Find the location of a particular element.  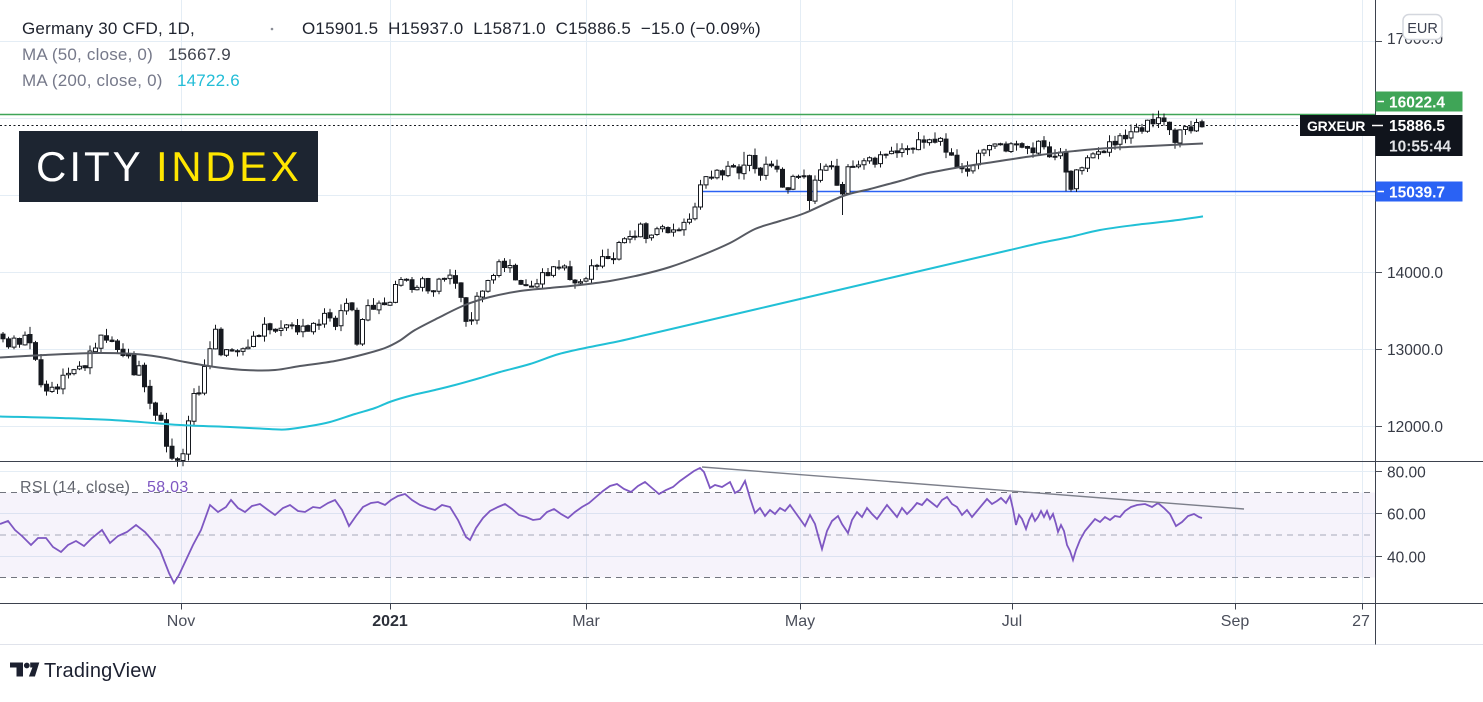

svg-text: 80.00 is located at coordinates (1406, 473).